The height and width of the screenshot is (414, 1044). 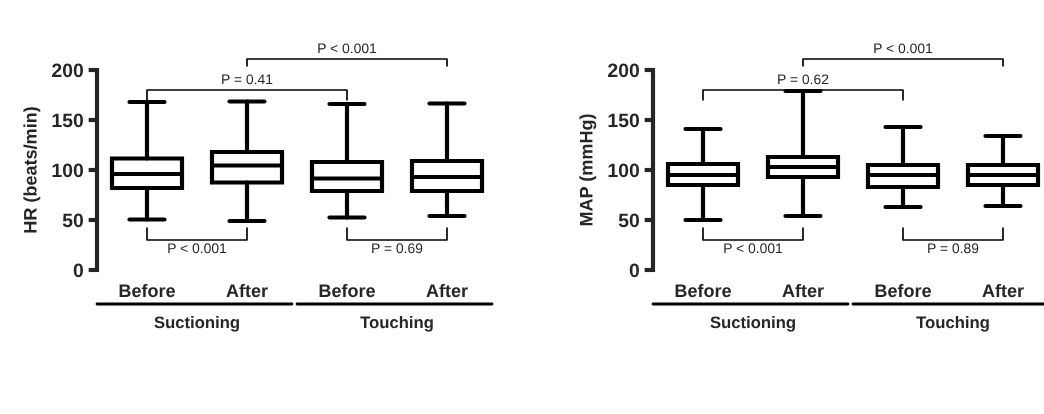 What do you see at coordinates (803, 79) in the screenshot?
I see `annotation: P = 0.62` at bounding box center [803, 79].